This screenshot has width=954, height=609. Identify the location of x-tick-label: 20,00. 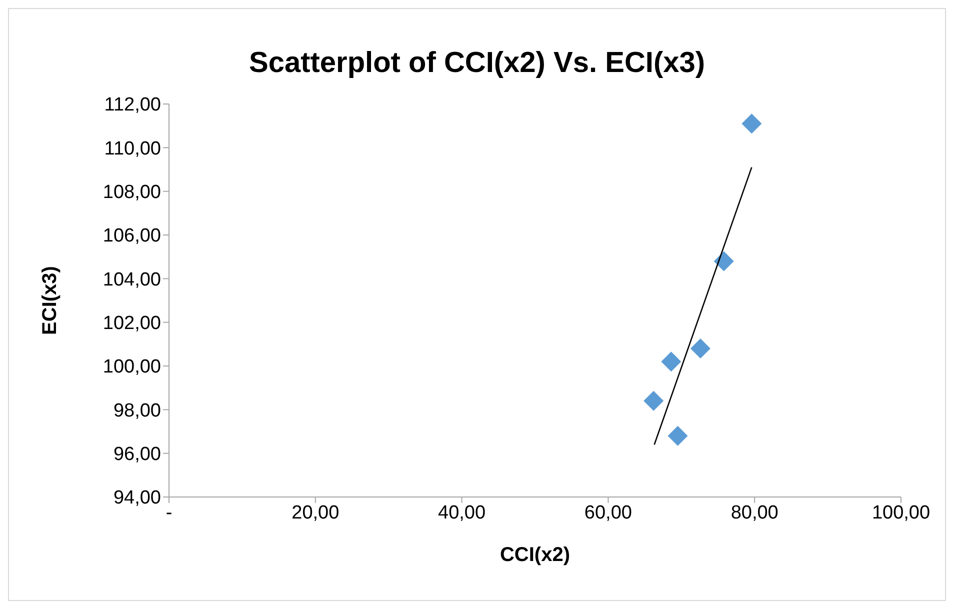
(316, 513).